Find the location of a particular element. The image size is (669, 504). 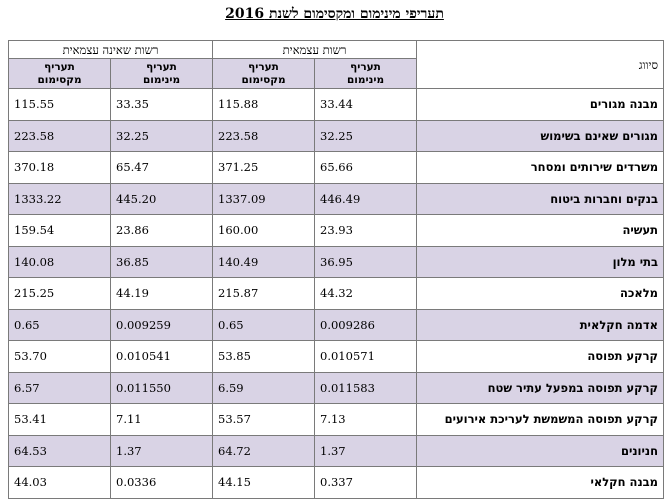

independent-min-cell: 0.010571 is located at coordinates (366, 356).